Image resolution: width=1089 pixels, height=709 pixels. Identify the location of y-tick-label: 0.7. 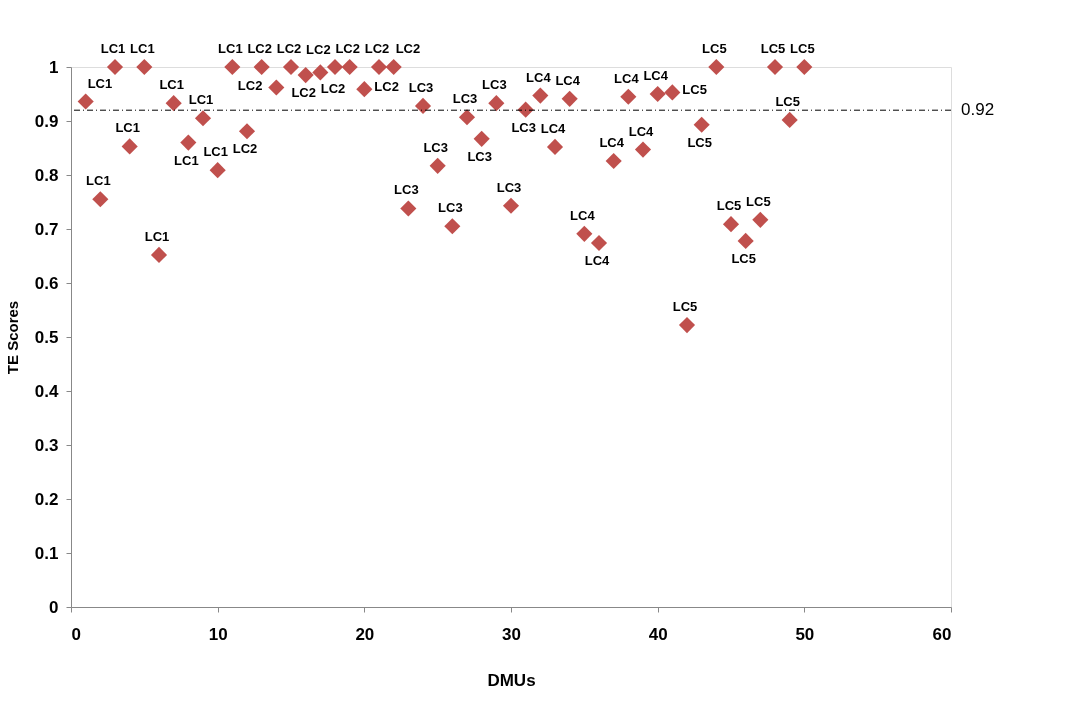
(46, 229).